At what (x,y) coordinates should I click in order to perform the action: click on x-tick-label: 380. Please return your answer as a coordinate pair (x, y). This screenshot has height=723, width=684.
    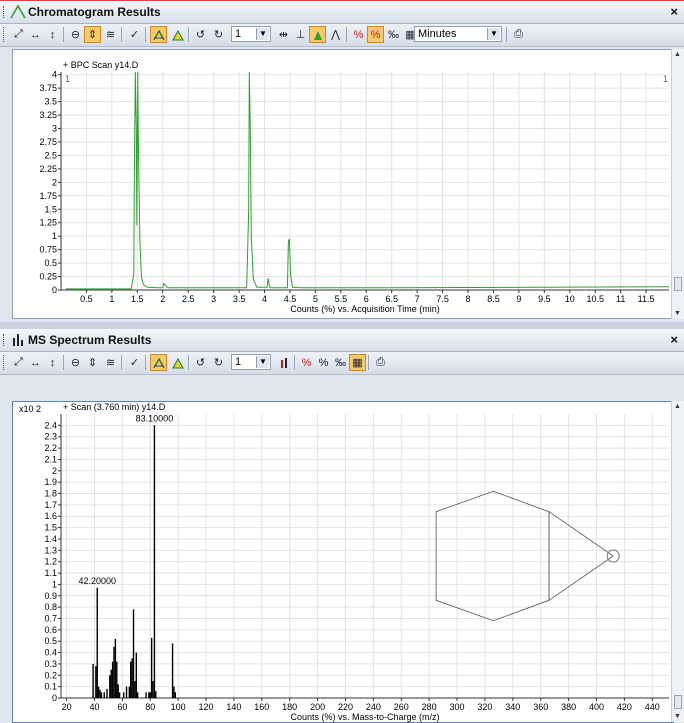
    Looking at the image, I should click on (568, 707).